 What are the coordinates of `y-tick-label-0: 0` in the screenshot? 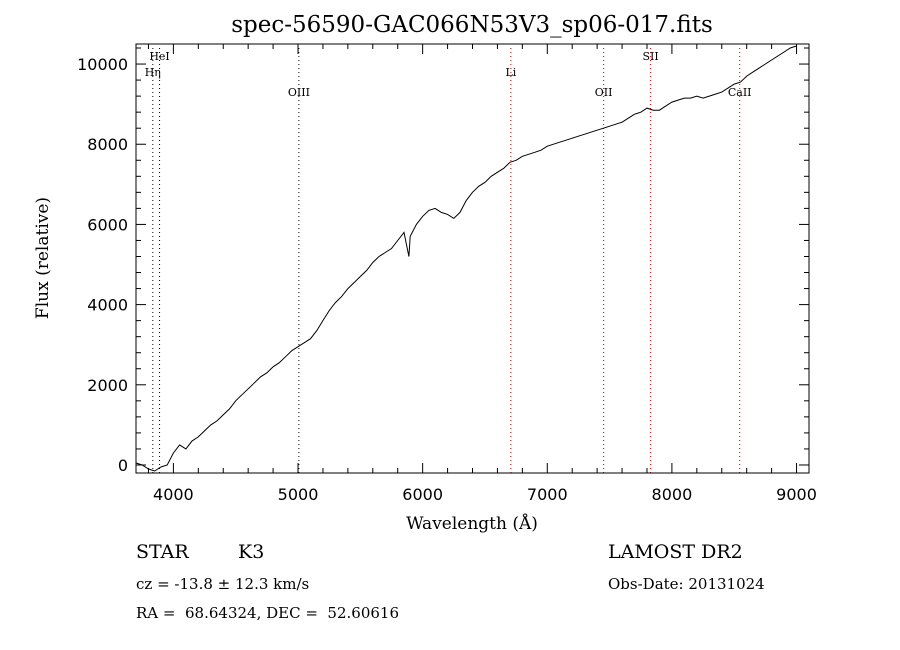 It's located at (123, 465).